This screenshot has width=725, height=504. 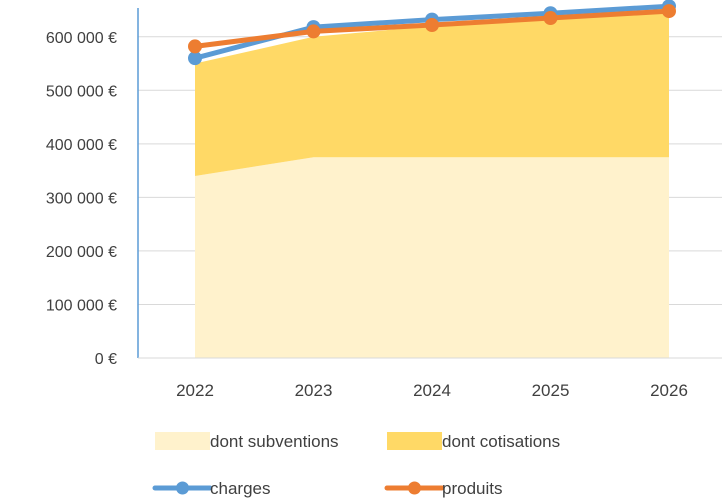 What do you see at coordinates (81, 305) in the screenshot?
I see `y-tick-label: 100 000 €` at bounding box center [81, 305].